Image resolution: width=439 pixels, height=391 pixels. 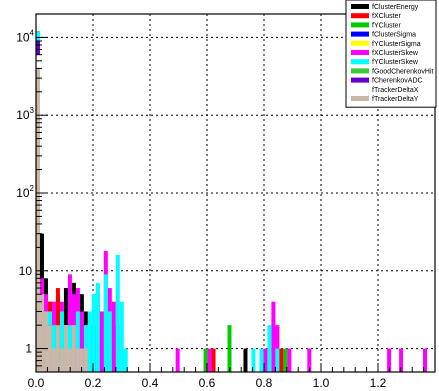 What do you see at coordinates (321, 383) in the screenshot?
I see `x-tick-label: 1.0` at bounding box center [321, 383].